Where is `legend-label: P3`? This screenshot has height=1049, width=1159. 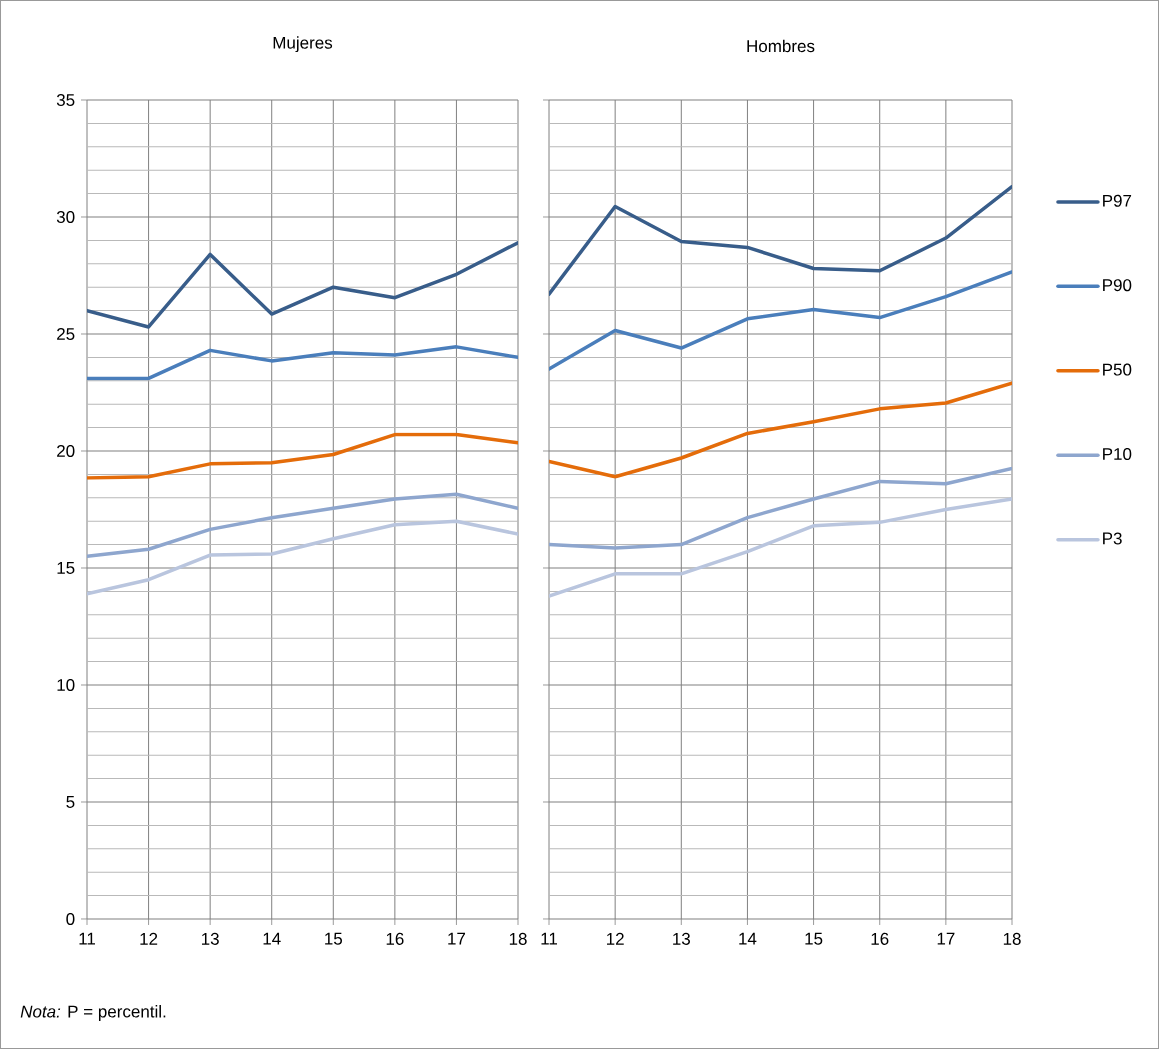 legend-label: P3 is located at coordinates (1112, 538).